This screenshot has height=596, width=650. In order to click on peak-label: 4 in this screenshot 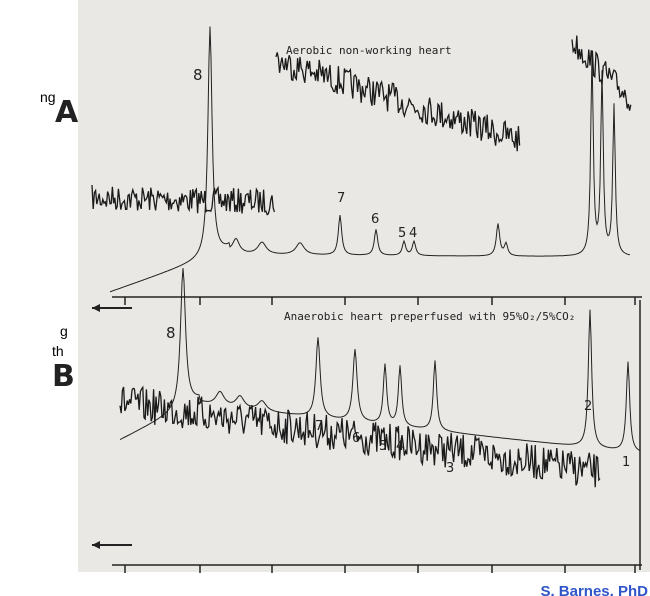, I will do `click(413, 233)`.